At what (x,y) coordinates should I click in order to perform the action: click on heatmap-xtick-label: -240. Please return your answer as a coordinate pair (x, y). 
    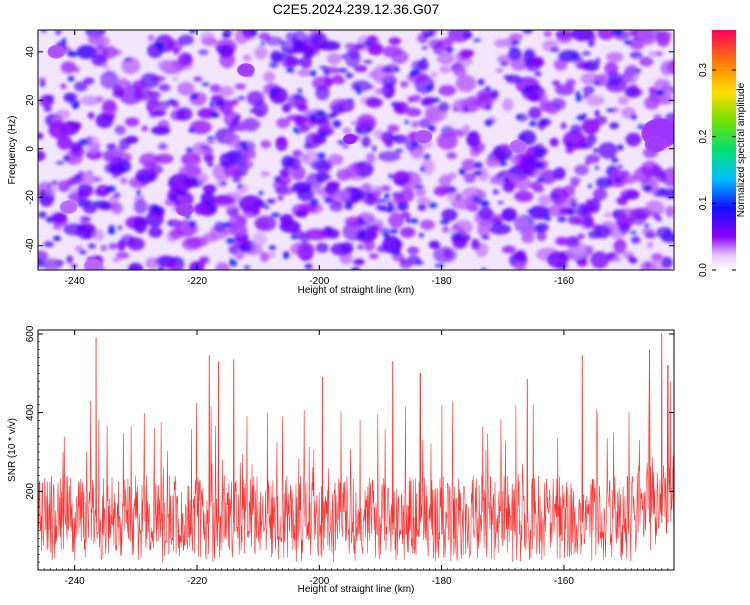
    Looking at the image, I should click on (75, 281).